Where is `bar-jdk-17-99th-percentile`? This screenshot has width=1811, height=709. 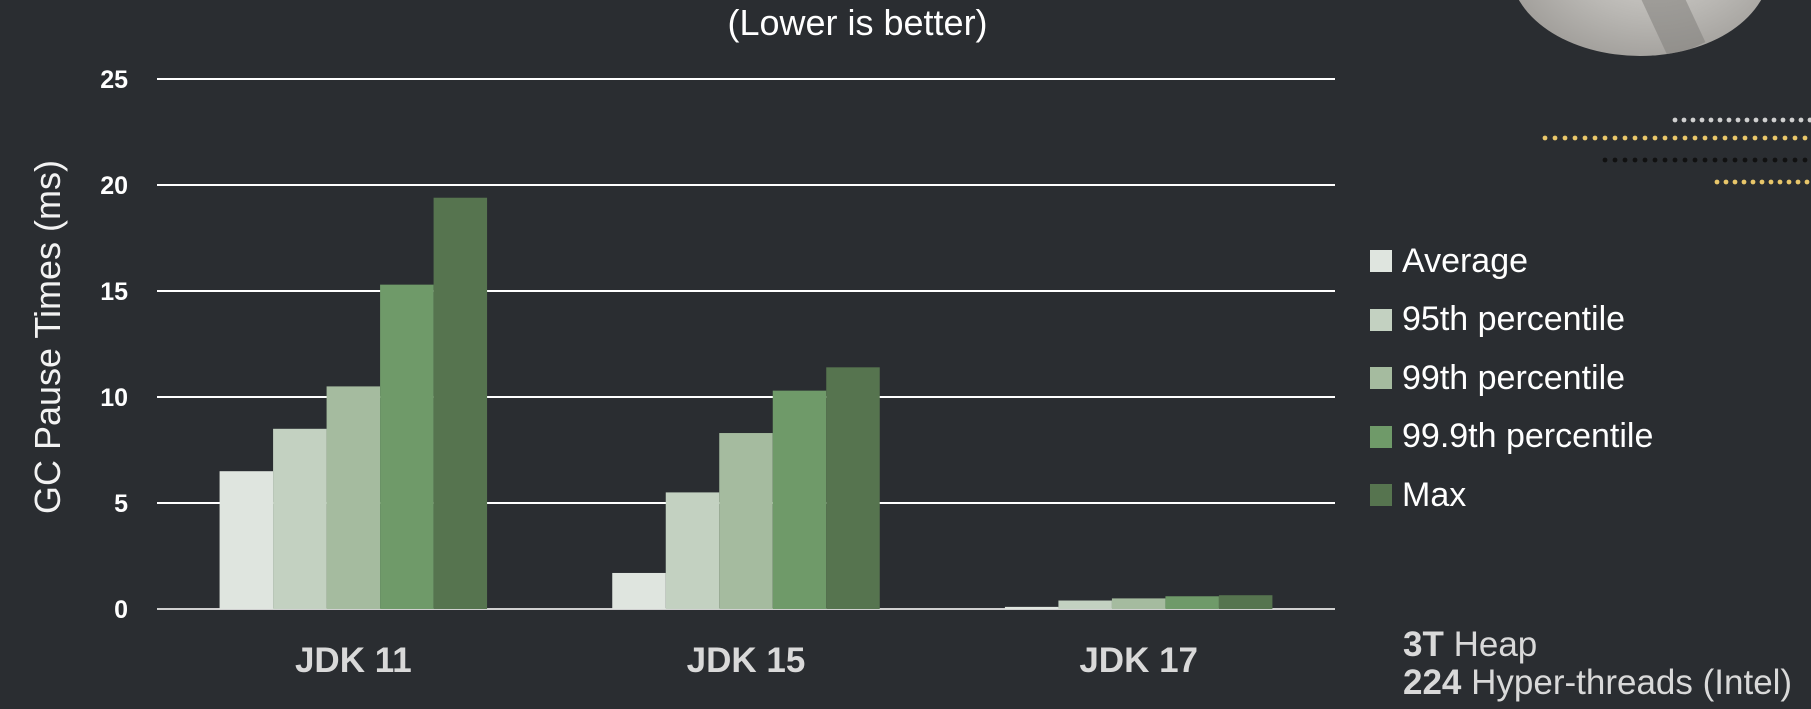 bar-jdk-17-99th-percentile is located at coordinates (1138, 603).